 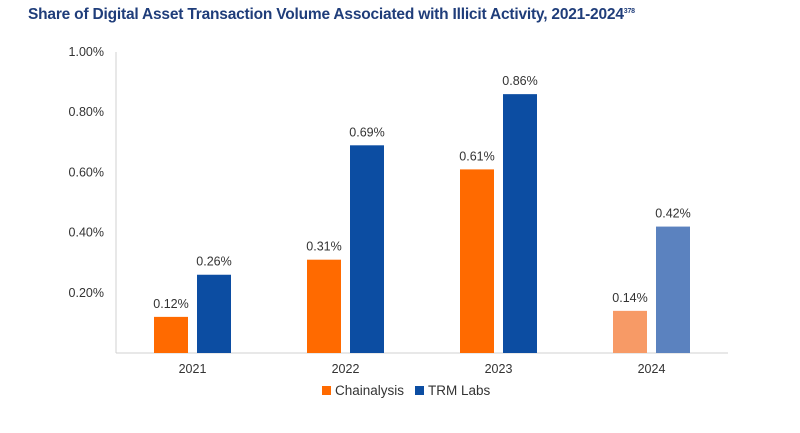 What do you see at coordinates (171, 334) in the screenshot?
I see `bar-chainalysis-2021` at bounding box center [171, 334].